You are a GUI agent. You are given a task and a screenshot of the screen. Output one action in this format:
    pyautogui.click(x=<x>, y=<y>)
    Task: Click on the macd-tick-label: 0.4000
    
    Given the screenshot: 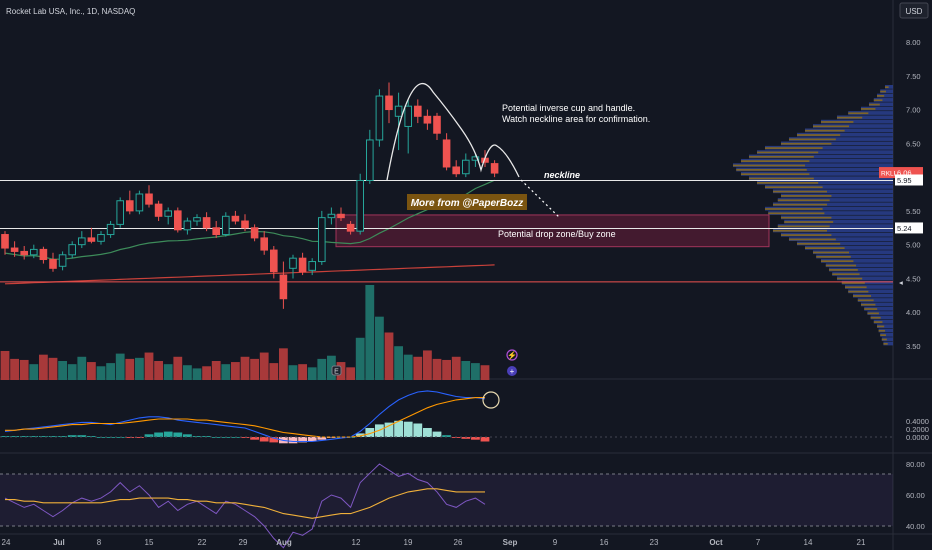 What is the action you would take?
    pyautogui.click(x=917, y=421)
    